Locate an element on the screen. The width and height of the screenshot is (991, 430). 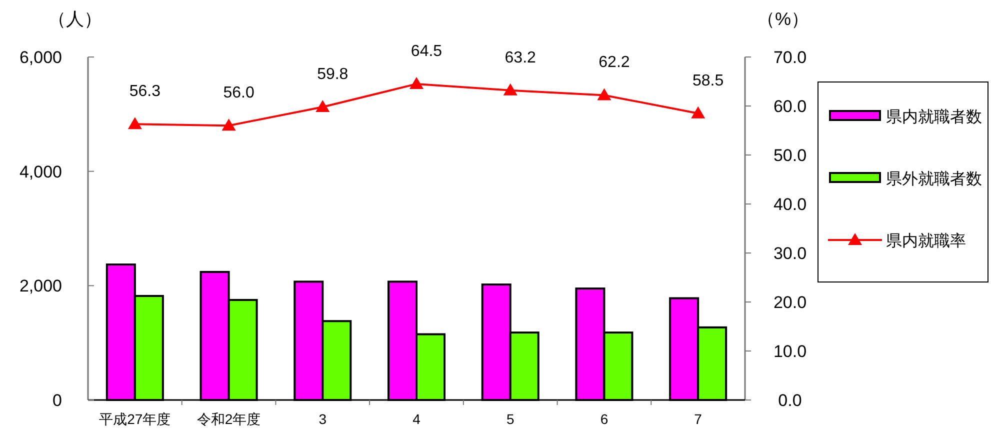
x-tick-label: 3 is located at coordinates (322, 419).